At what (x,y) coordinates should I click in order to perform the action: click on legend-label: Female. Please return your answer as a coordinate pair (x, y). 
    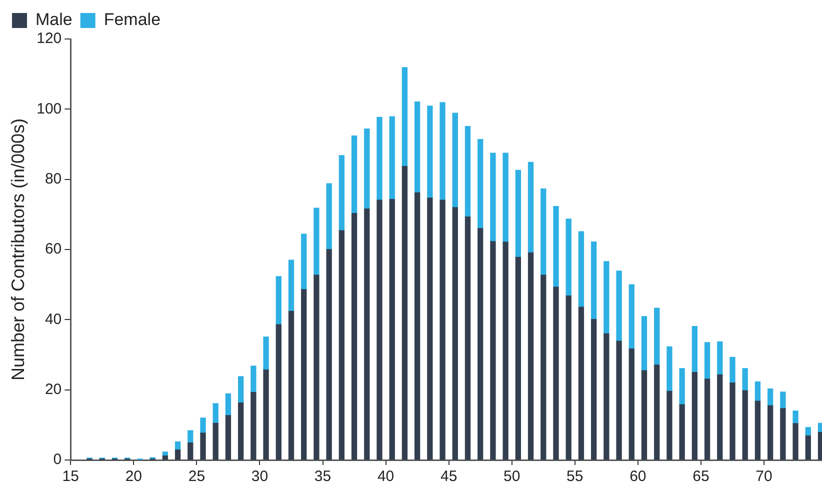
    Looking at the image, I should click on (132, 20).